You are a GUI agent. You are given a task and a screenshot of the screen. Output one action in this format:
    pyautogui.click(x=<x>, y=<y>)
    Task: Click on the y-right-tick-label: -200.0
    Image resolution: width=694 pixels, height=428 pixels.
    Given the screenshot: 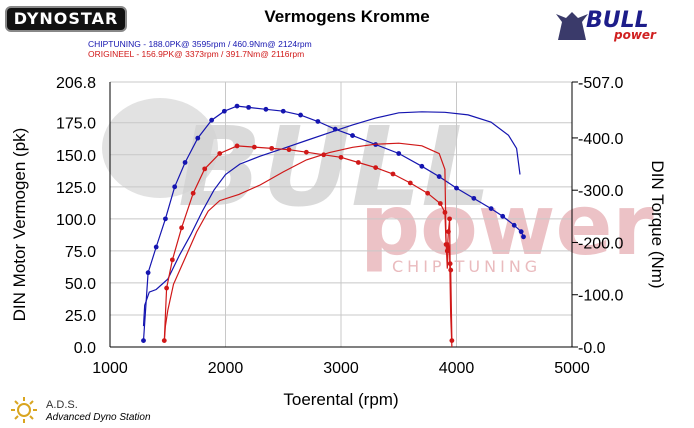 What is the action you would take?
    pyautogui.click(x=600, y=243)
    